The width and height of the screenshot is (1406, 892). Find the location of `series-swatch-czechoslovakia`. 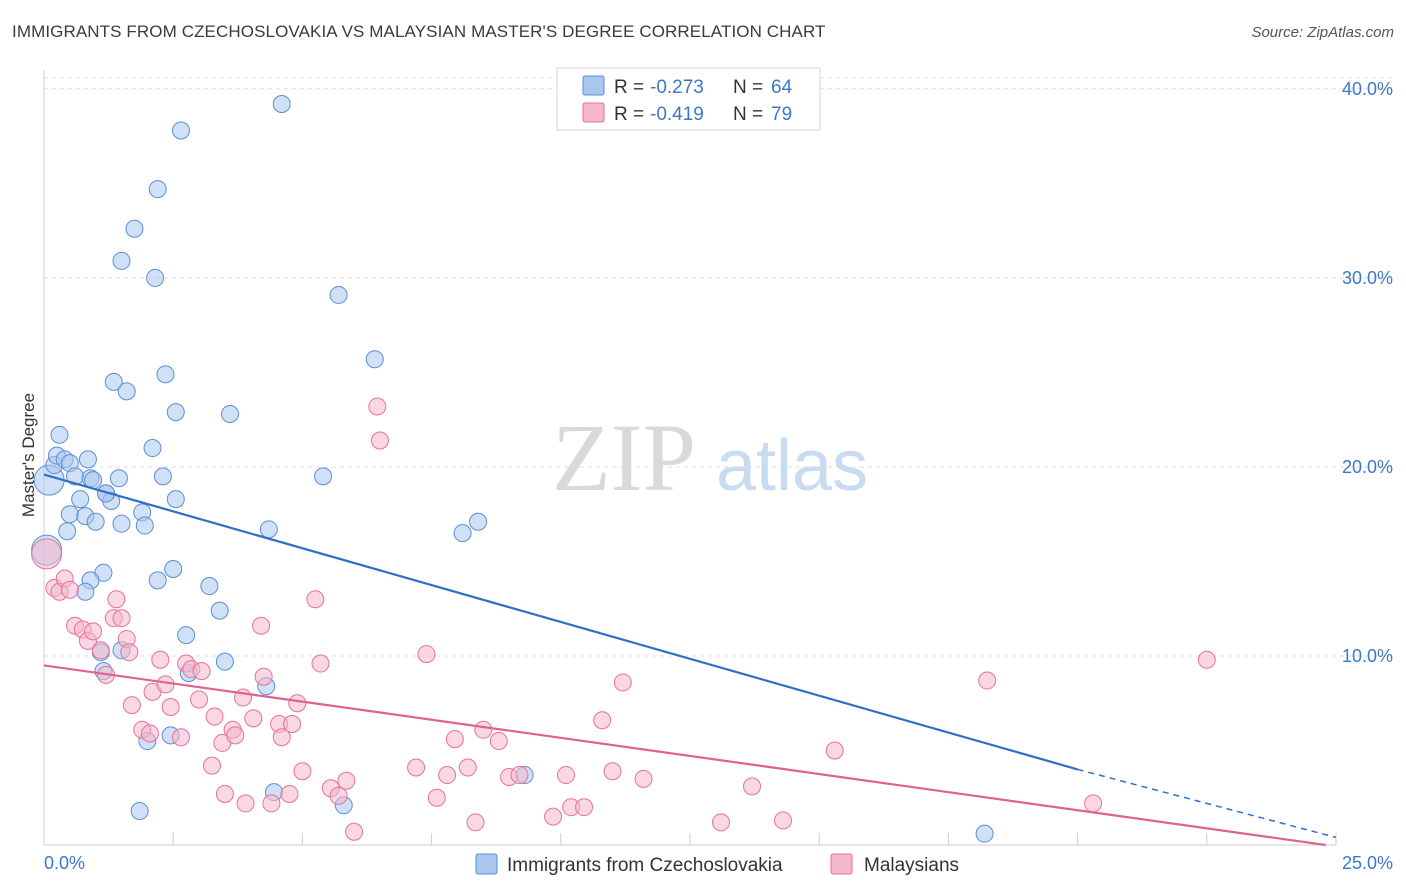

series-swatch-czechoslovakia is located at coordinates (486, 864).